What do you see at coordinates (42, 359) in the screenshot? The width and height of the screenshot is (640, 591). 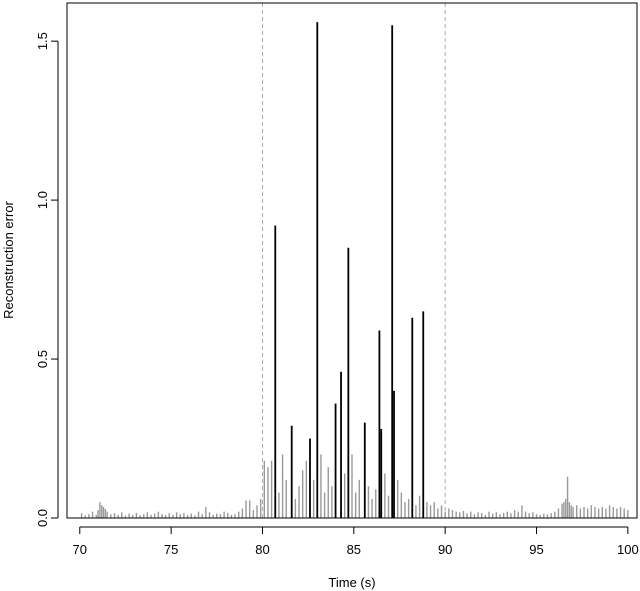 I see `y-tick-label: 0.5` at bounding box center [42, 359].